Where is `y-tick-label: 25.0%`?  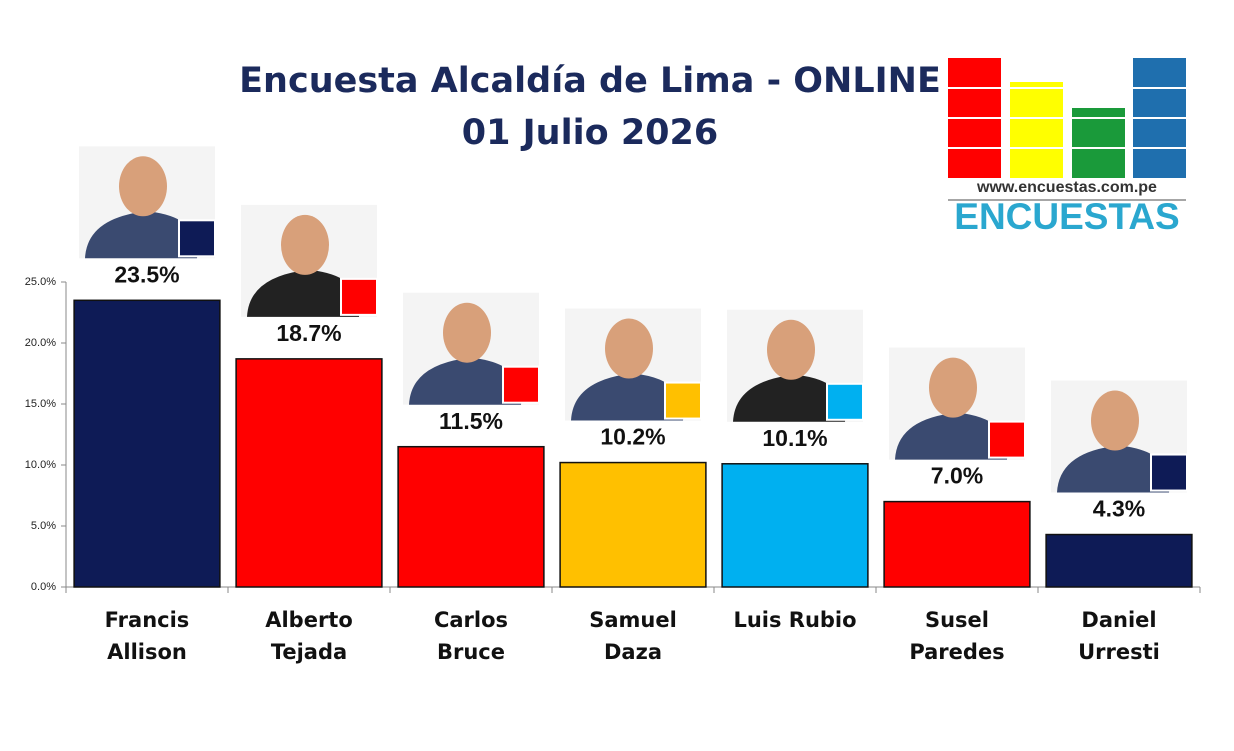
y-tick-label: 25.0% is located at coordinates (40, 282).